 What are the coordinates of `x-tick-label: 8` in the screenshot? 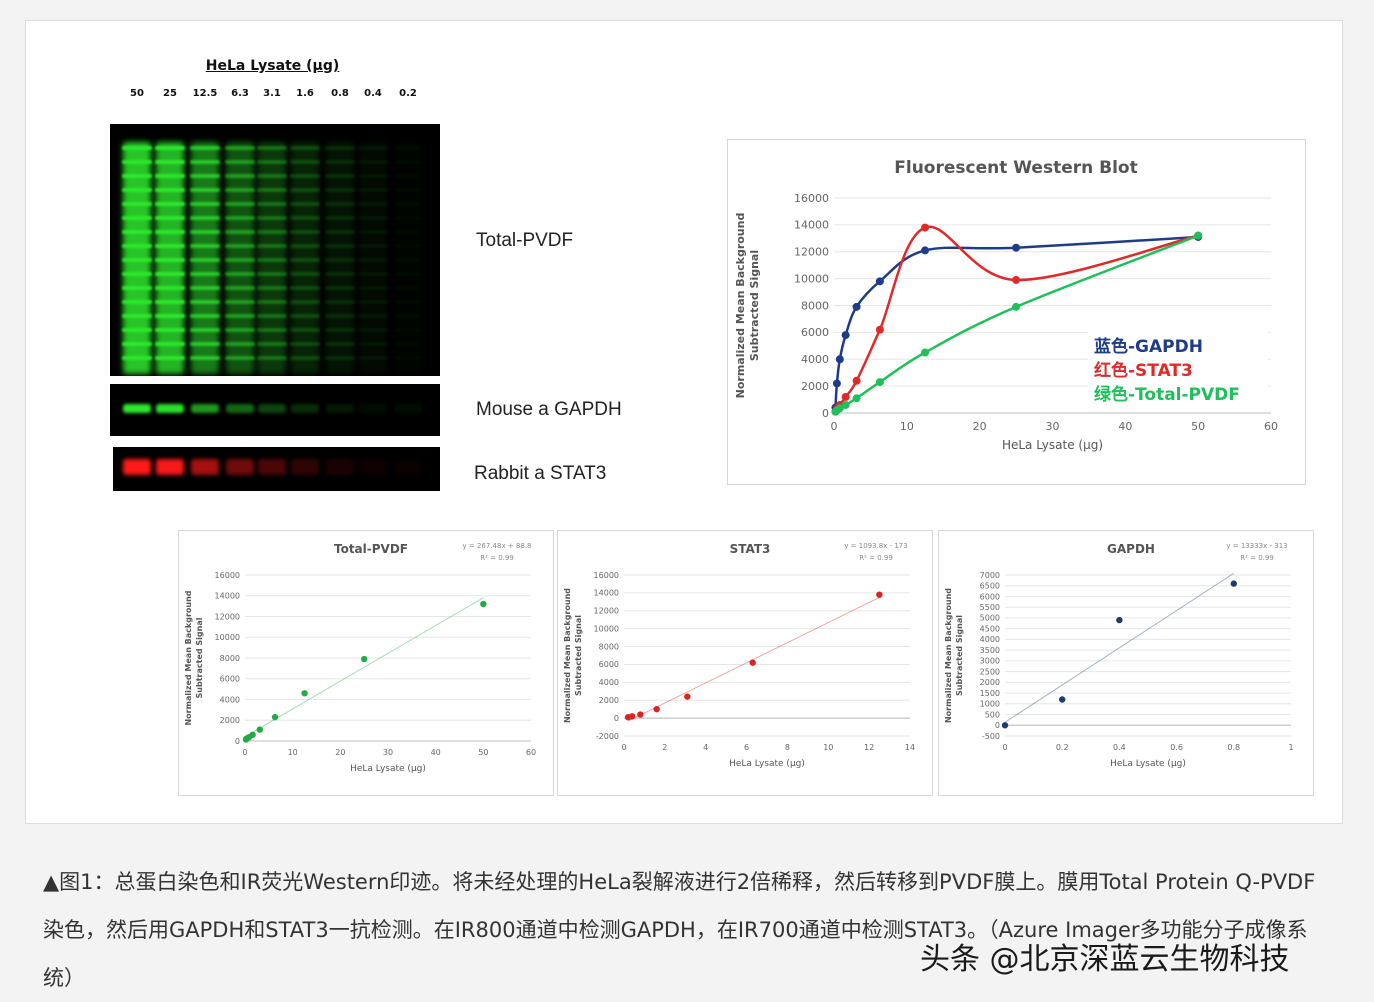 It's located at (787, 747).